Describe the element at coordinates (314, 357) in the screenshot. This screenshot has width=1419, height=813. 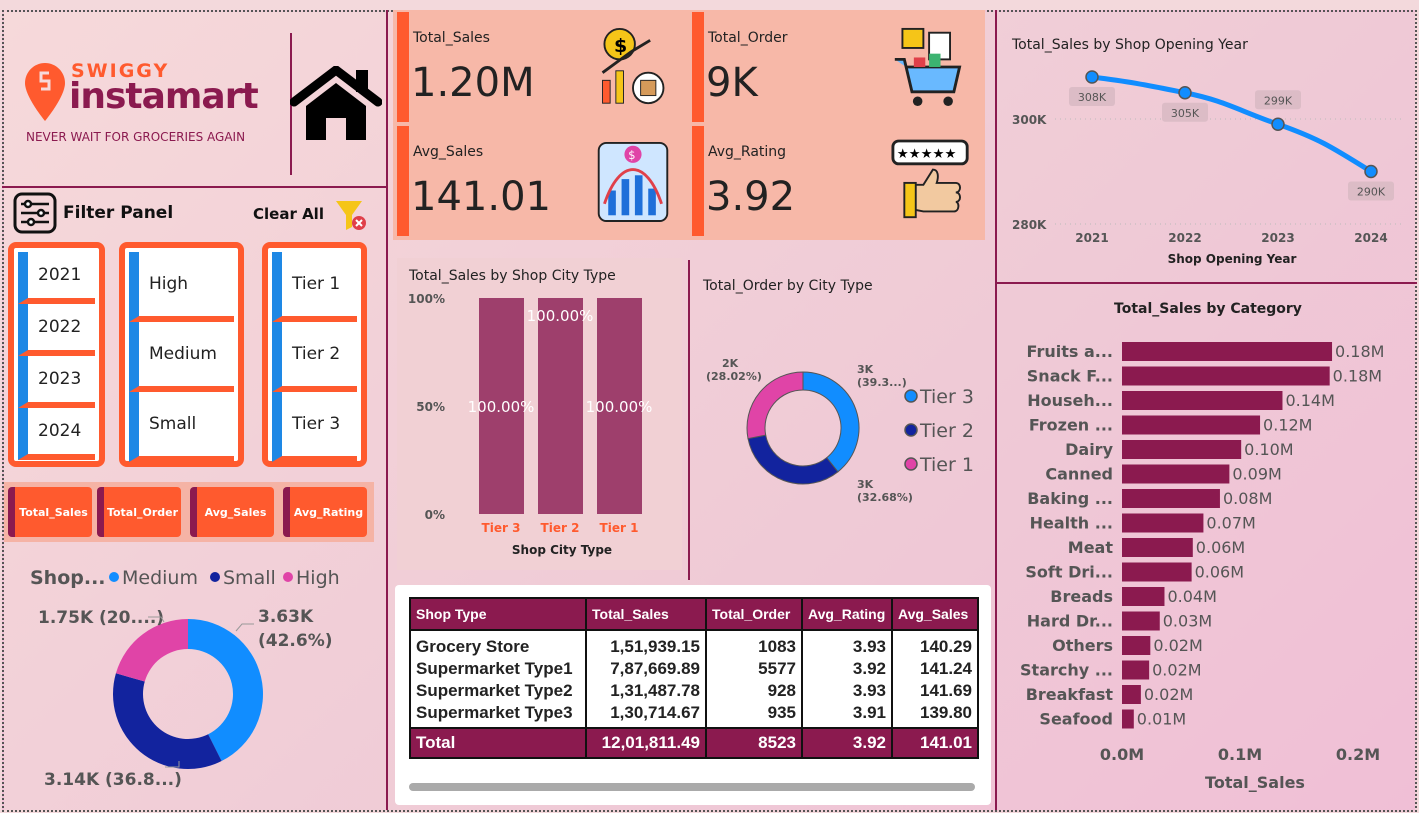
I see `slicer-item: Tier 2` at that location.